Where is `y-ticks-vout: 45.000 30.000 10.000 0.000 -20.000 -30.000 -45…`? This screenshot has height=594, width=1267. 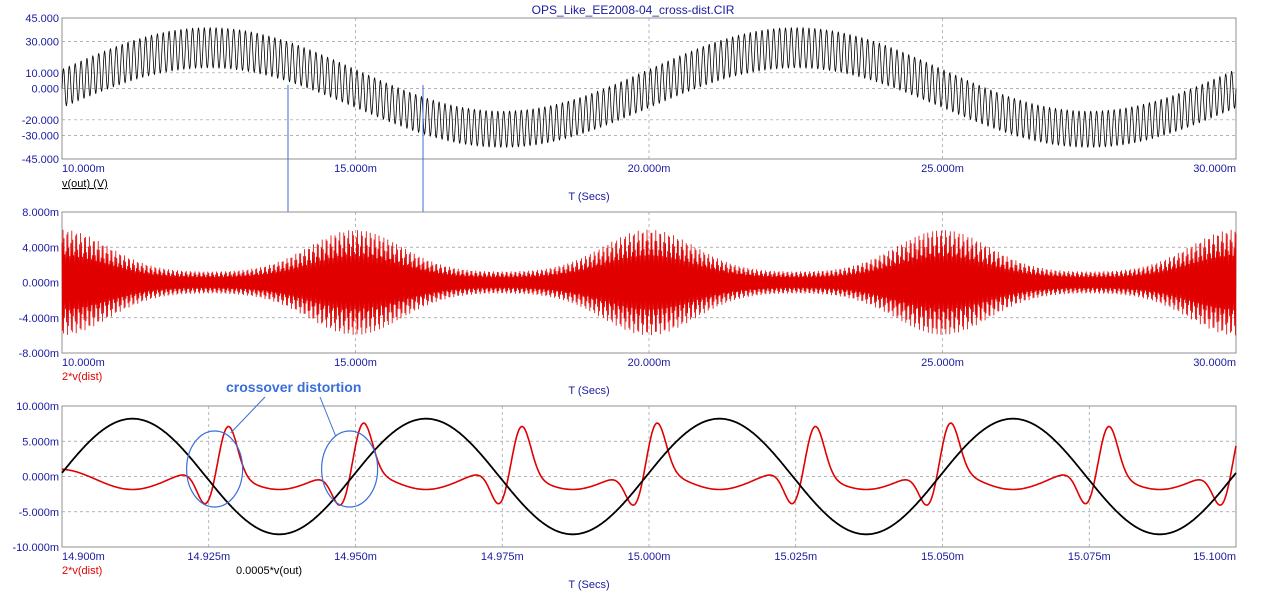 y-ticks-vout: 45.000 30.000 10.000 0.000 -20.000 -30.000 -45… is located at coordinates (40, 89).